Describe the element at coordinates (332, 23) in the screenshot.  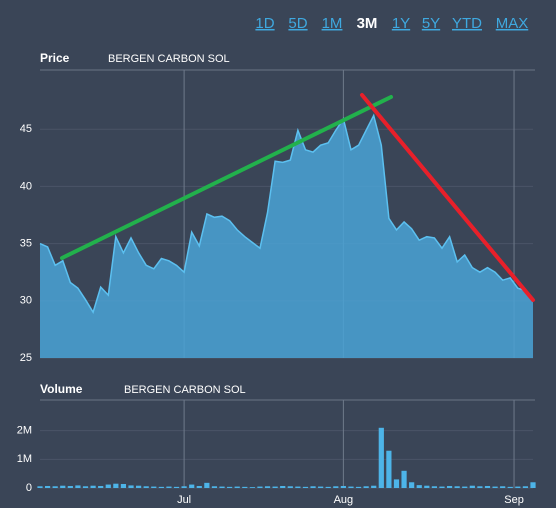
I see `range-button: 1M` at that location.